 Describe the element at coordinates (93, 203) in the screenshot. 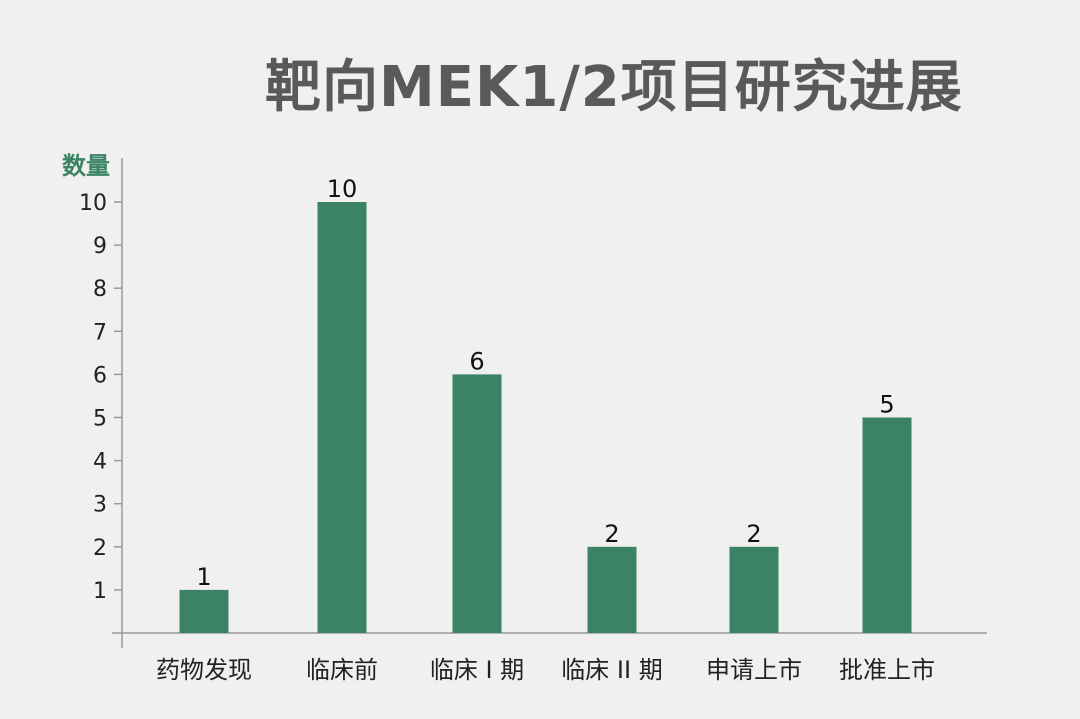

I see `y-tick-label: 10` at that location.